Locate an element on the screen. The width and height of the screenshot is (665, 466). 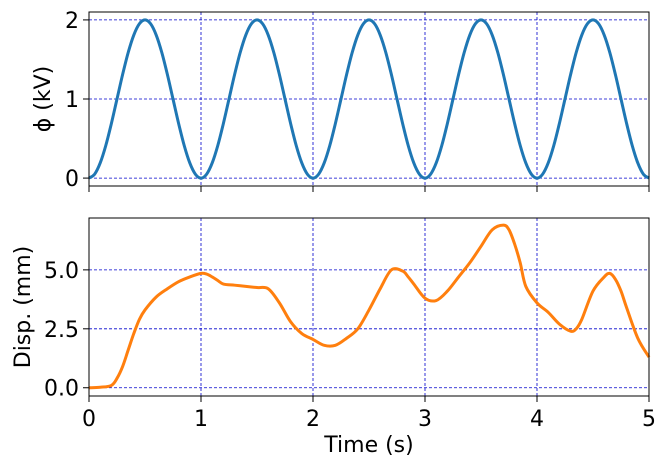
top-y-tick-label: 1 is located at coordinates (72, 100).